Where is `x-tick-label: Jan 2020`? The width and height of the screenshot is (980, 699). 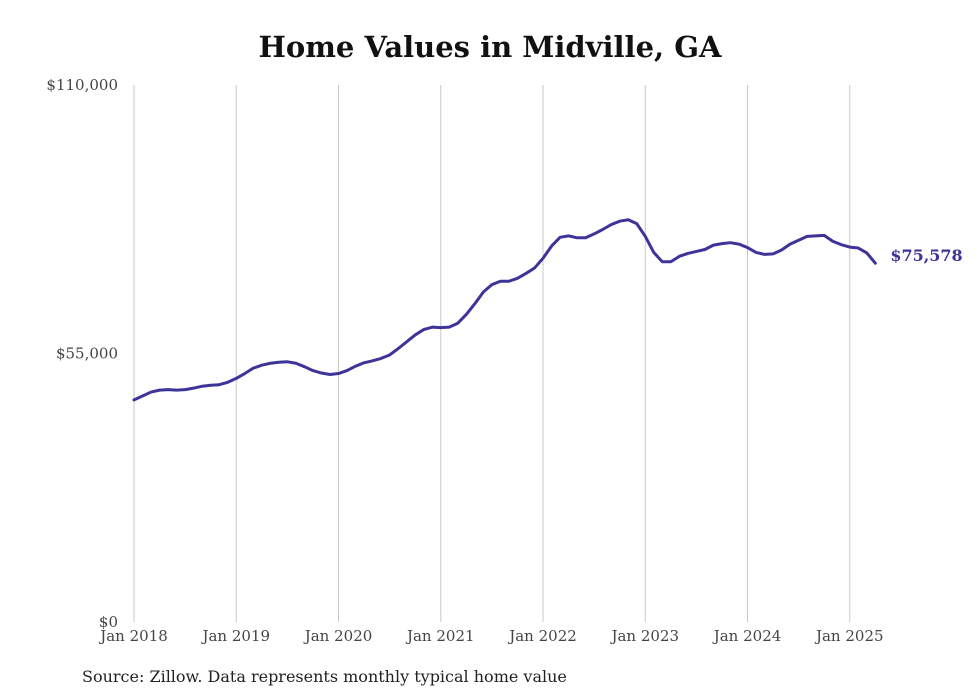 x-tick-label: Jan 2020 is located at coordinates (338, 636).